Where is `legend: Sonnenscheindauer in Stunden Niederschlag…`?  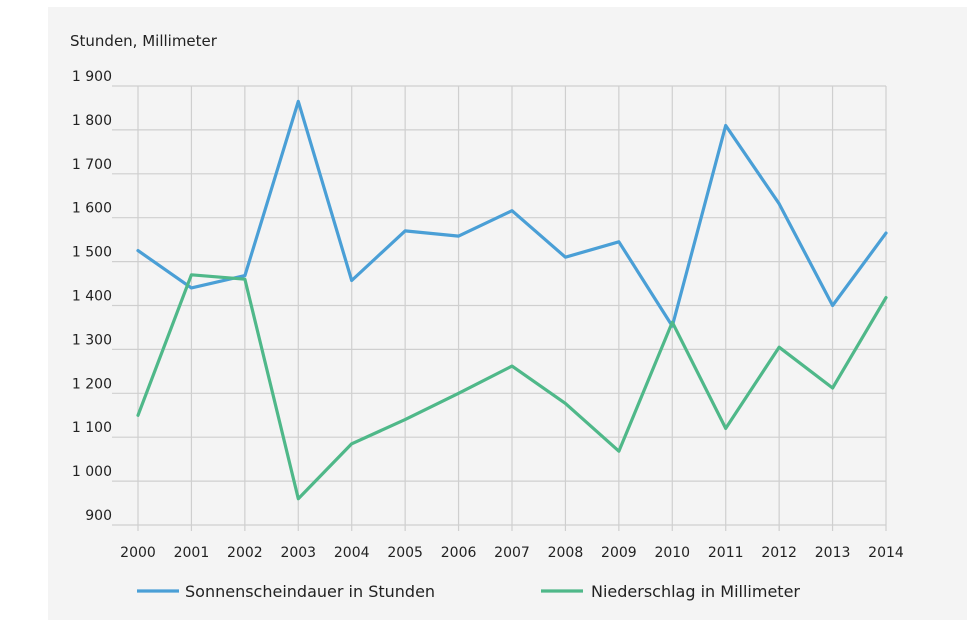 legend: Sonnenscheindauer in Stunden Niederschlag… is located at coordinates (468, 591).